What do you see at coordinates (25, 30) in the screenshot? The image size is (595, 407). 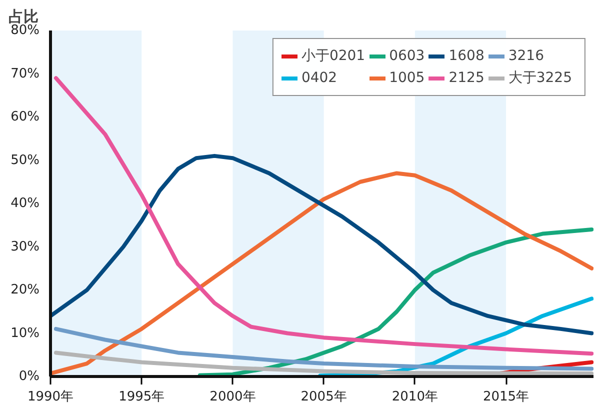 I see `y-tick-label: 80%` at bounding box center [25, 30].